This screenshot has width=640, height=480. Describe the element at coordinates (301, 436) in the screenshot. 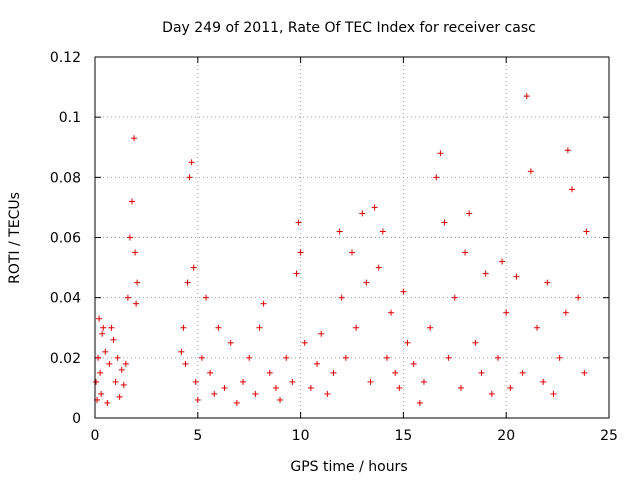

I see `x-tick-label: 10` at that location.